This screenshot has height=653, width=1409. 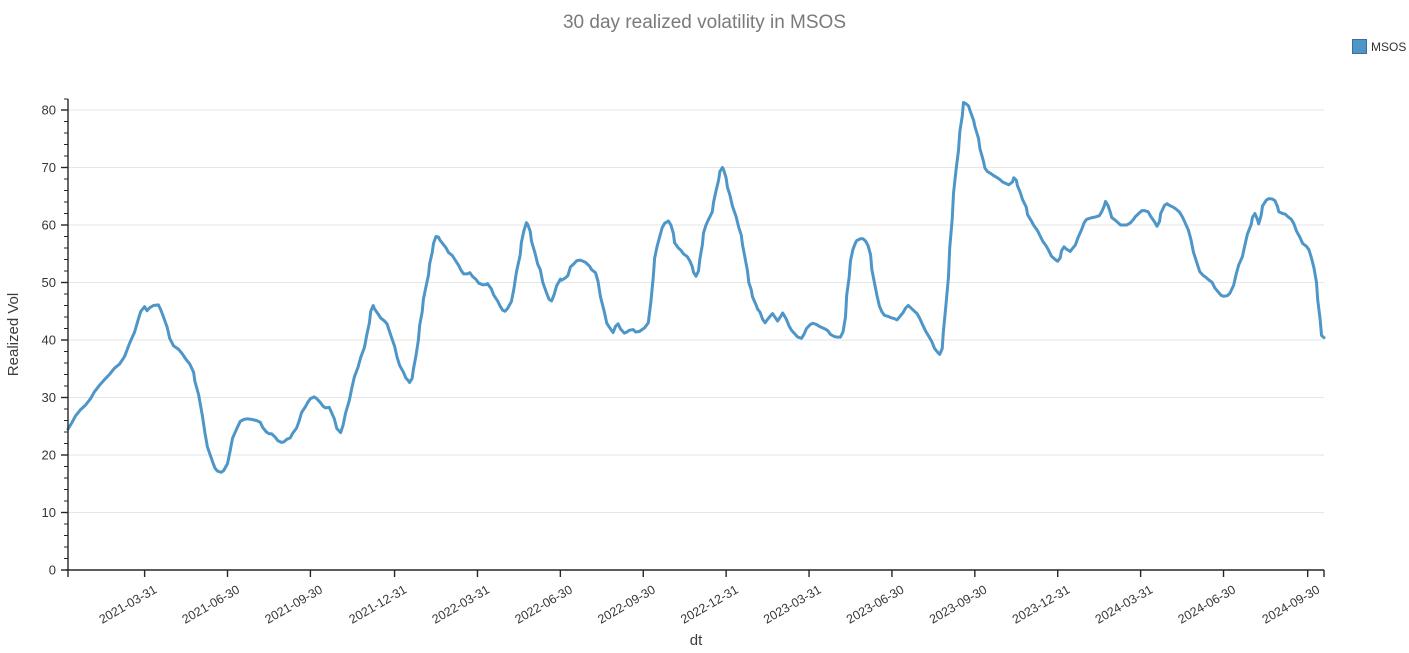 I want to click on x-tick-label-4: 2022-03-31, so click(x=461, y=604).